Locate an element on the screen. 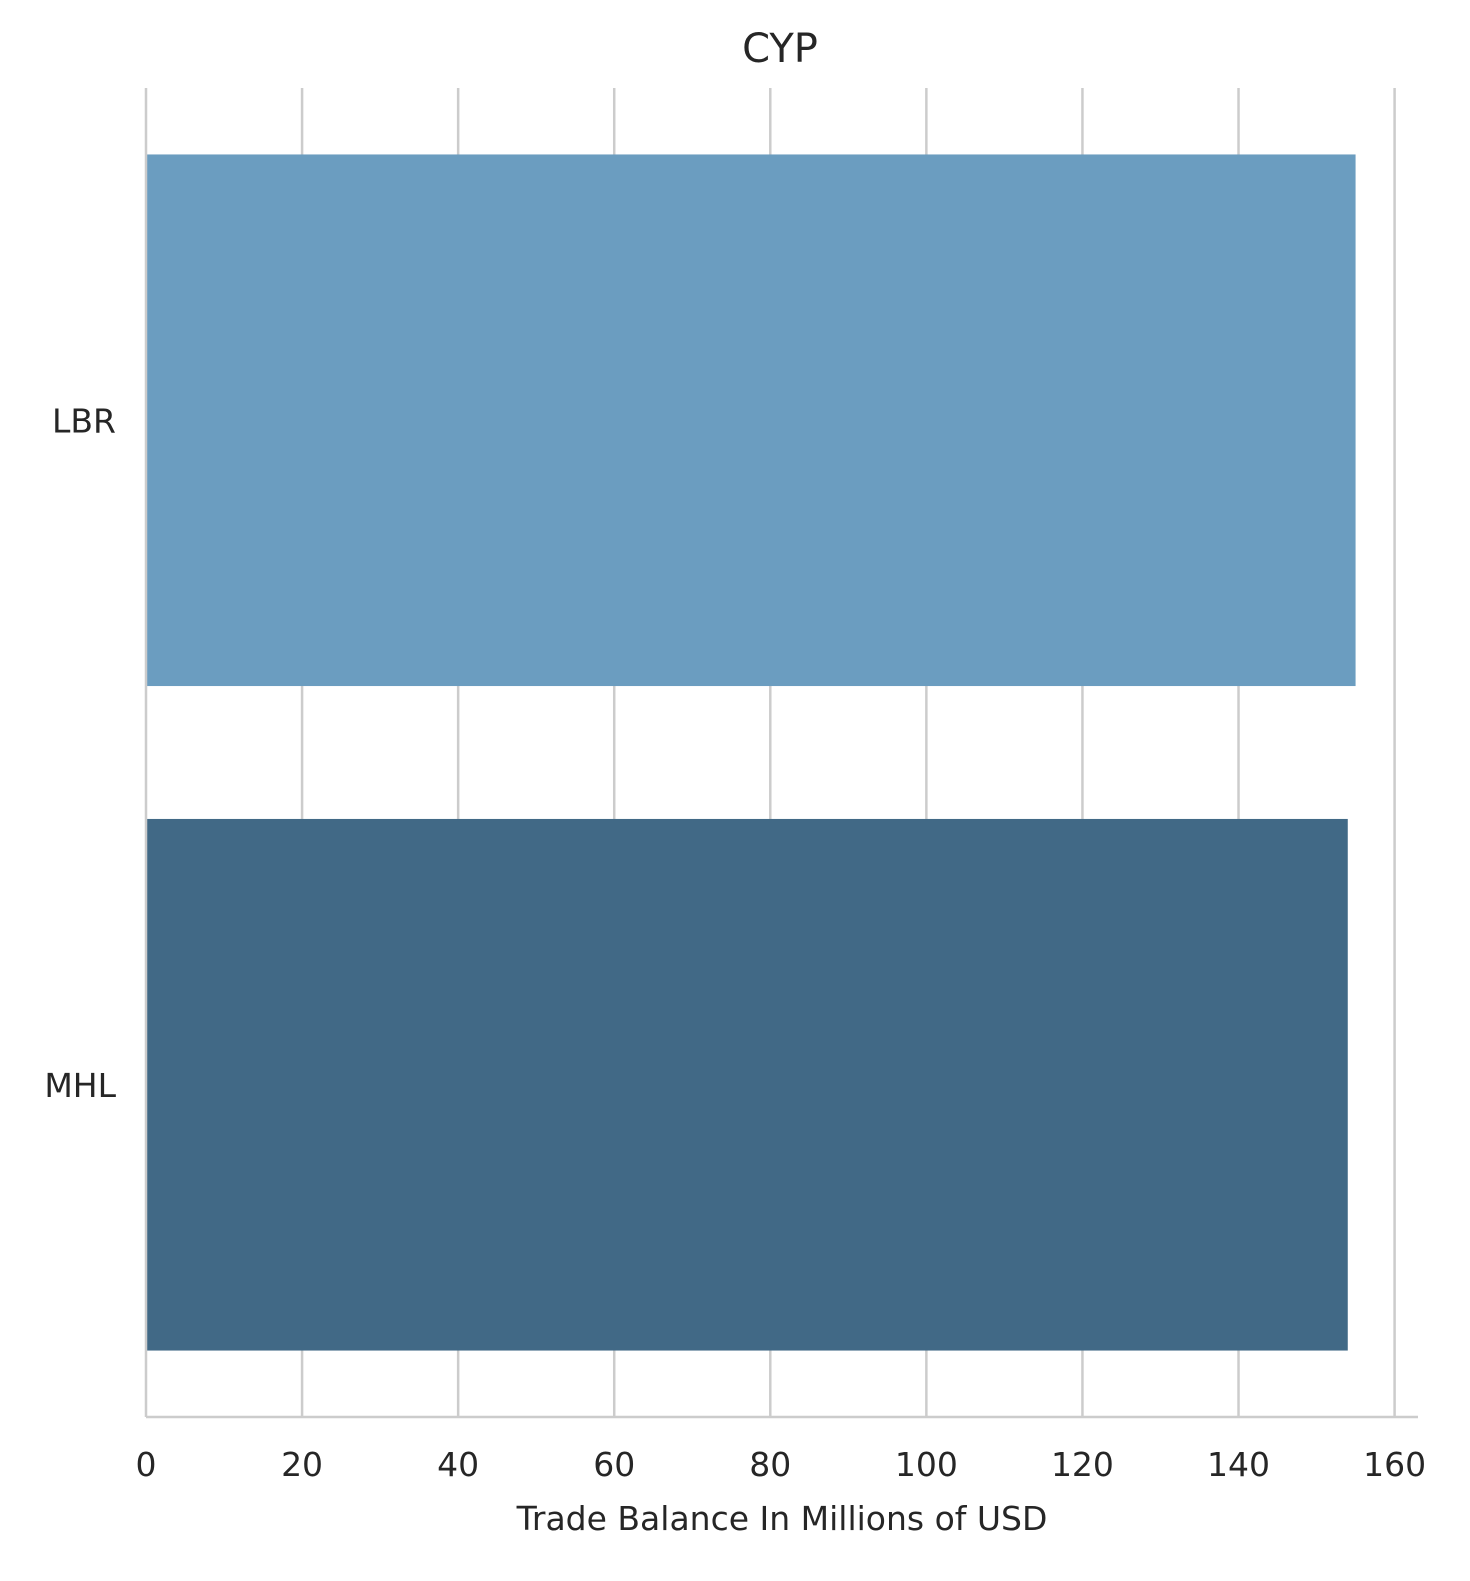 The height and width of the screenshot is (1581, 1470). y-tick-label-mhl: MHL is located at coordinates (80, 1085).